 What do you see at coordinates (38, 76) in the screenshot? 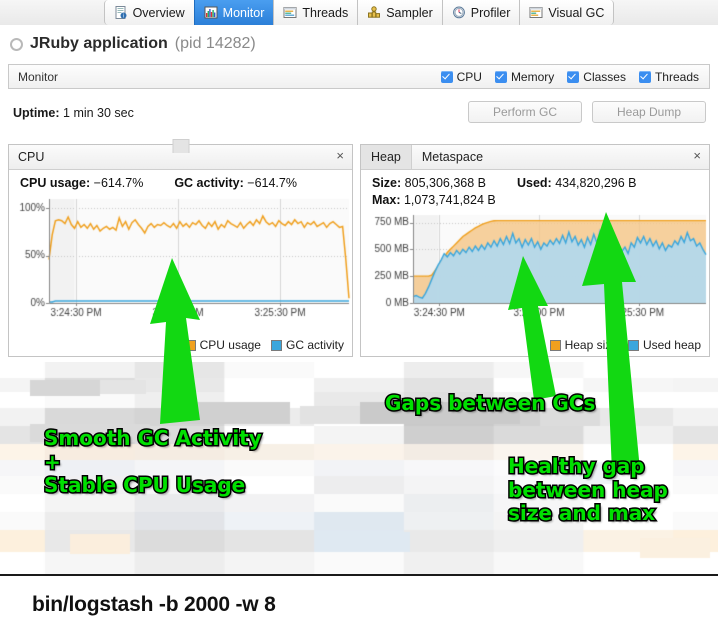
I see `monitor-toolbar-title: Monitor` at bounding box center [38, 76].